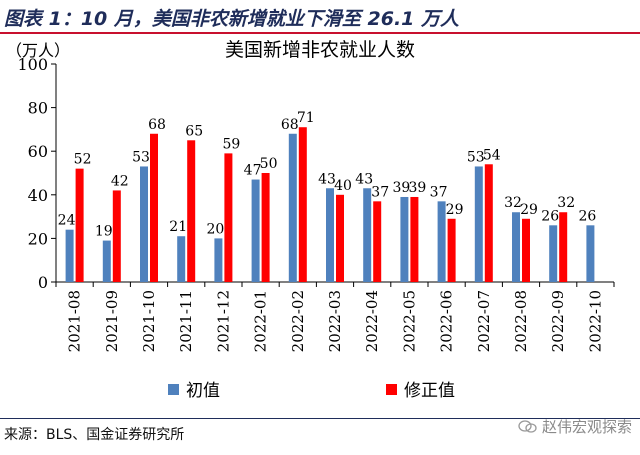  I want to click on data-label-revised-2022-09: 32, so click(566, 203).